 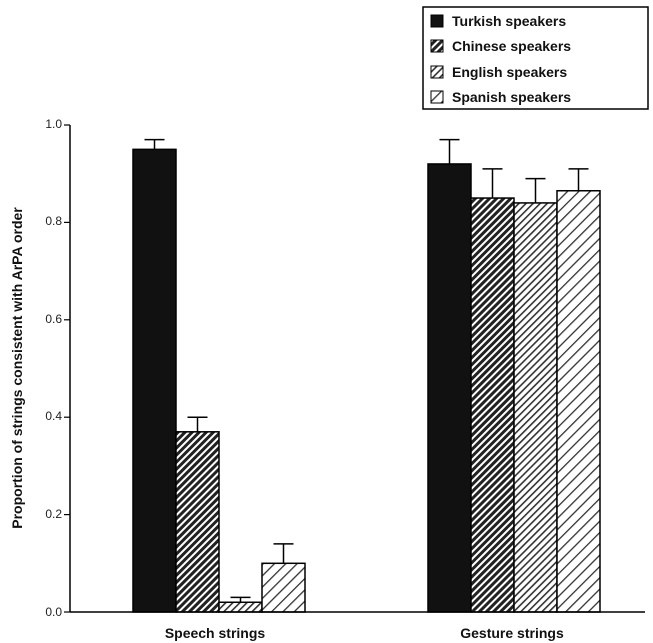 What do you see at coordinates (578, 401) in the screenshot?
I see `bar-gesture-spanish` at bounding box center [578, 401].